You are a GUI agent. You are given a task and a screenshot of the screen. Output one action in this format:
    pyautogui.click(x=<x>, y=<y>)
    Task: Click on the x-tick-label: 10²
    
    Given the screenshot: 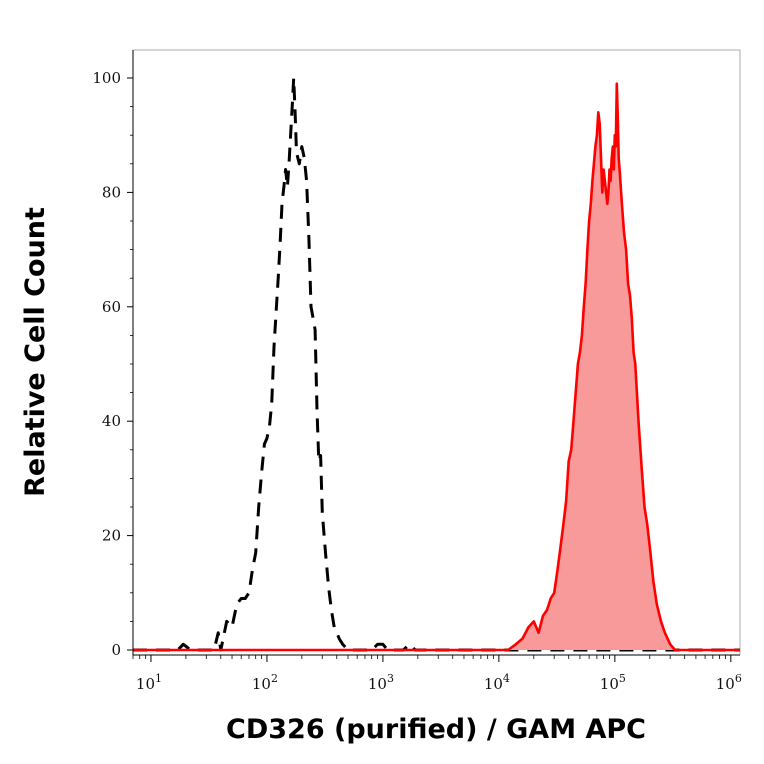 What is the action you would take?
    pyautogui.click(x=265, y=682)
    